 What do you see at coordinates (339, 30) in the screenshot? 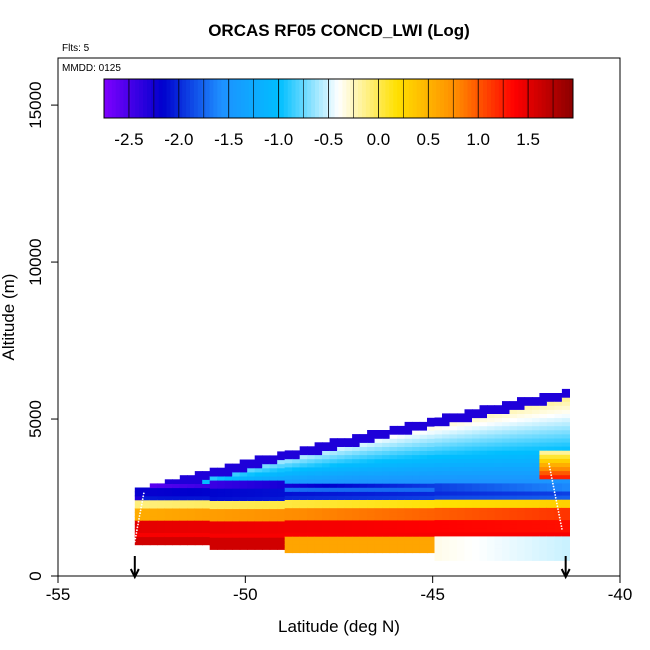
I see `chart-title: ORCAS RF05 CONCD_LWI (Log)` at bounding box center [339, 30].